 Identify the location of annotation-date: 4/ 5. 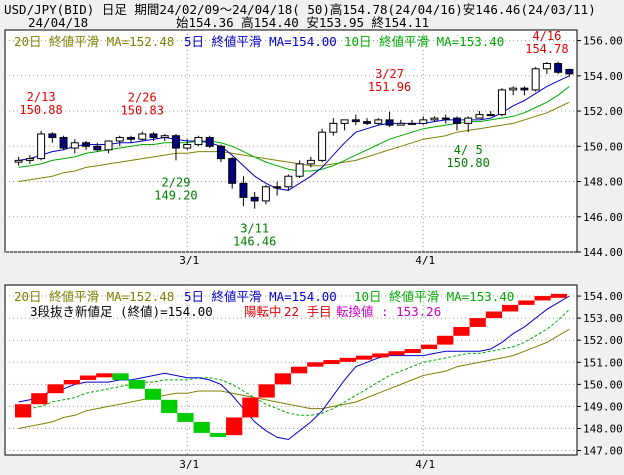
(468, 150).